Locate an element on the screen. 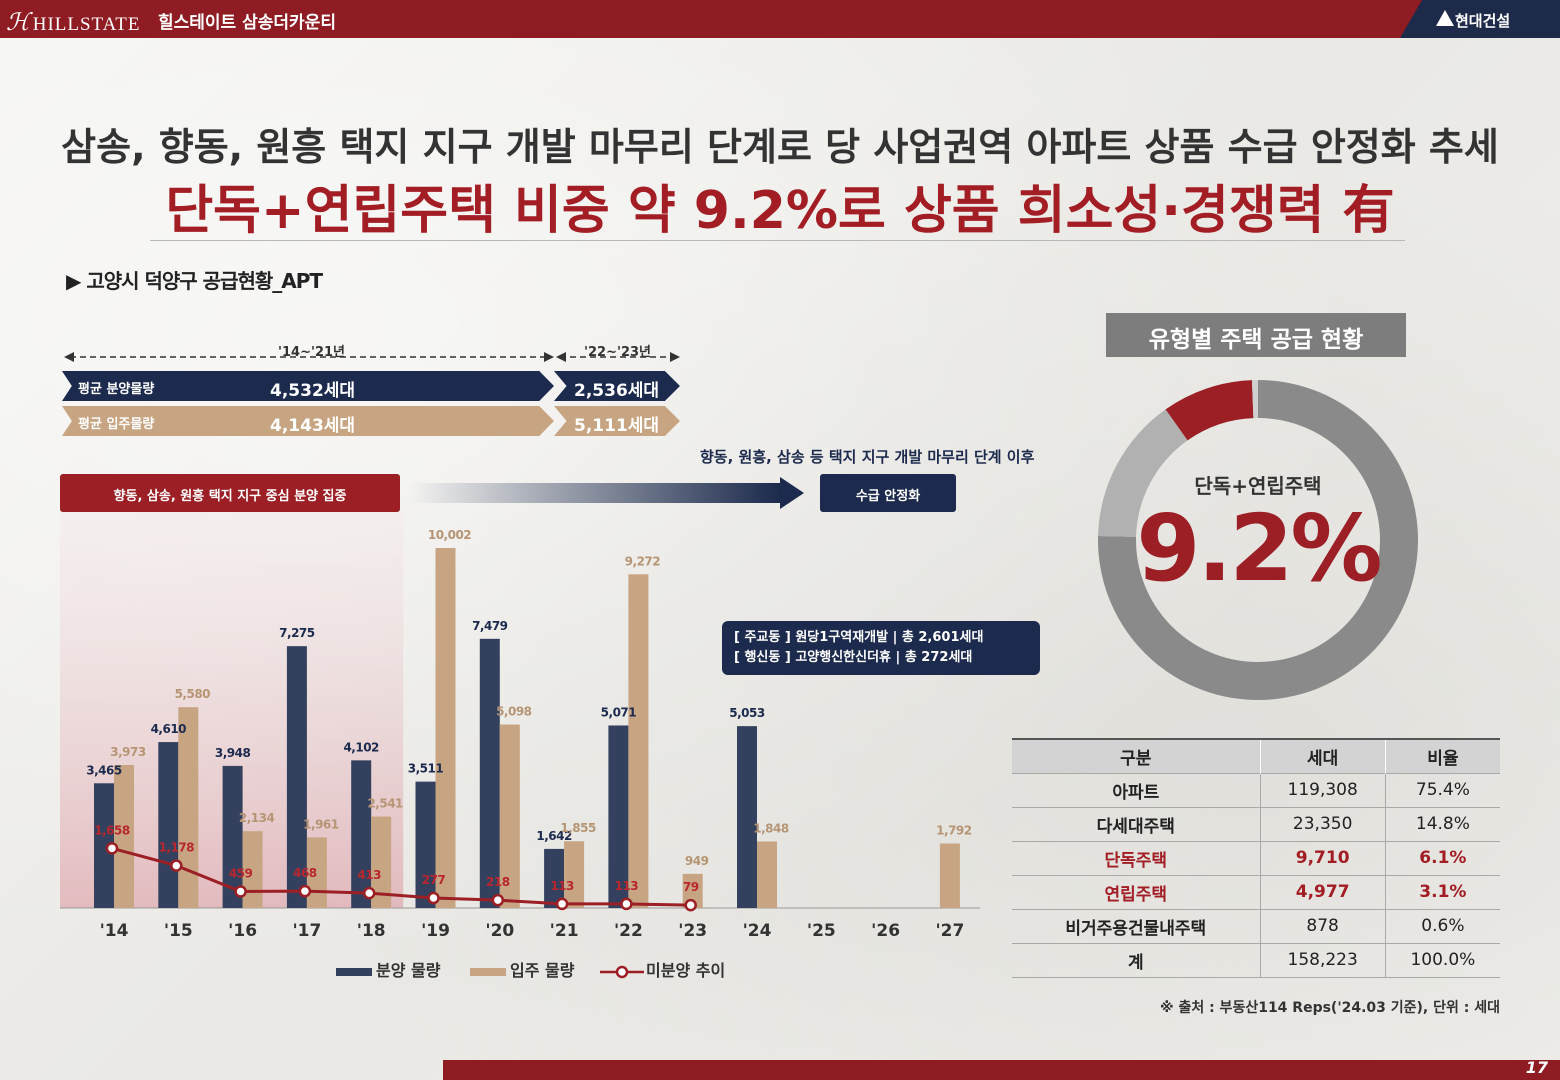 This screenshot has width=1560, height=1080. avg-movein-bar-b: 5,111세대 is located at coordinates (617, 421).